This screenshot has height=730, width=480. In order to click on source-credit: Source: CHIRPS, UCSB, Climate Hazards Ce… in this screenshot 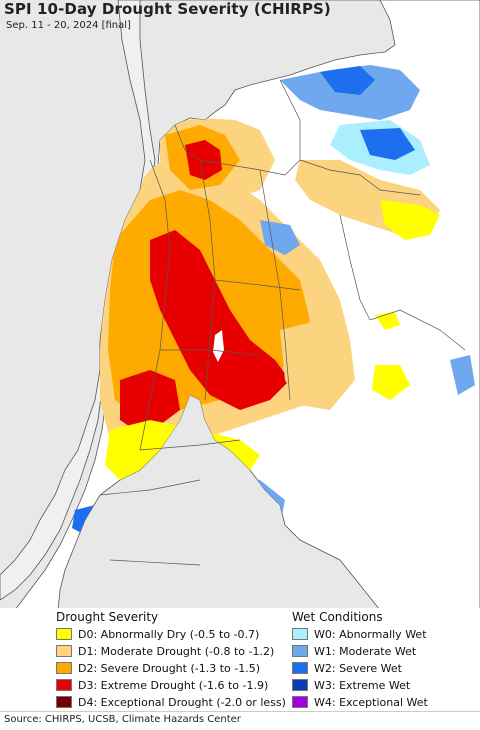, I will do `click(122, 719)`.